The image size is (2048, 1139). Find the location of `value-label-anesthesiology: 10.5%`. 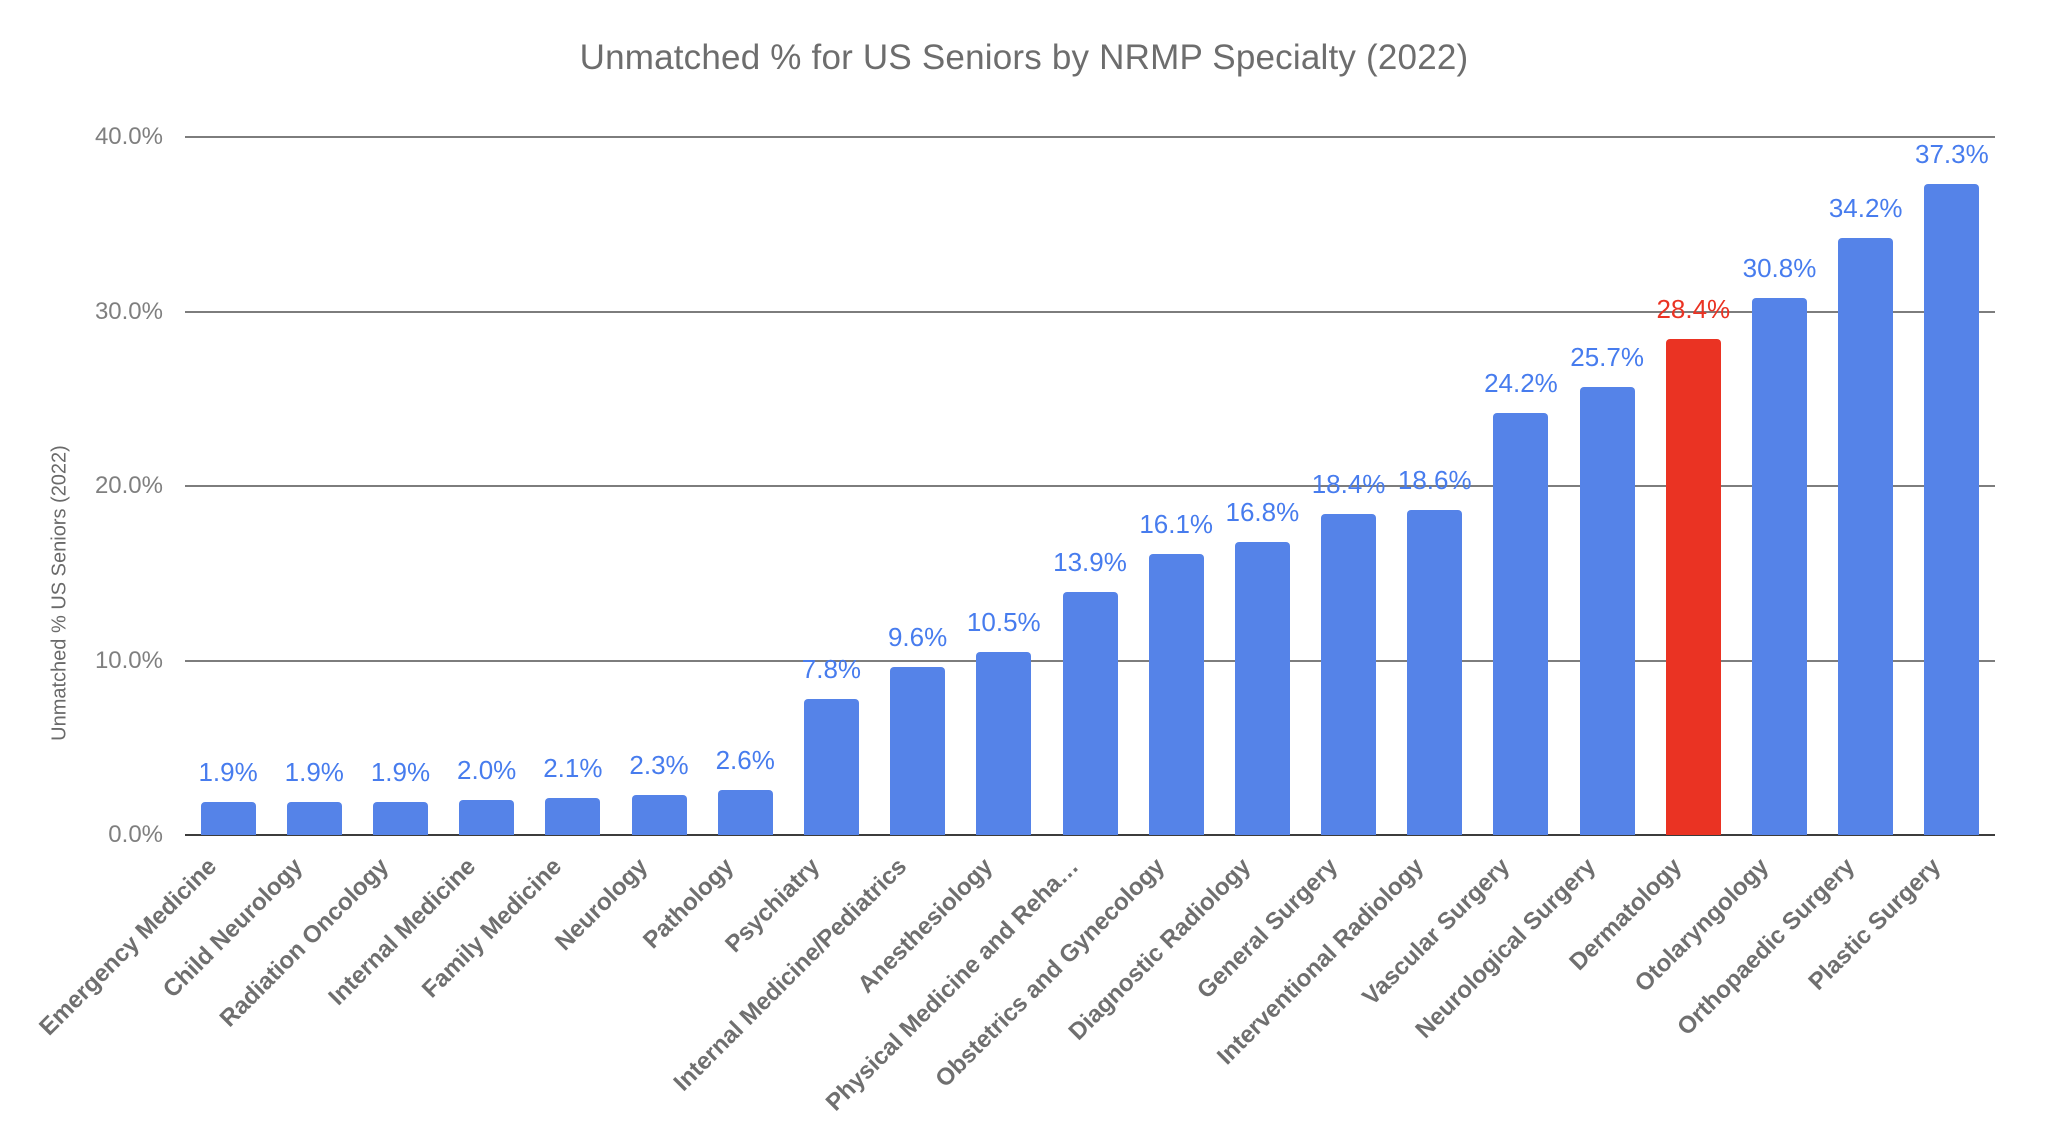

value-label-anesthesiology: 10.5% is located at coordinates (1003, 621).